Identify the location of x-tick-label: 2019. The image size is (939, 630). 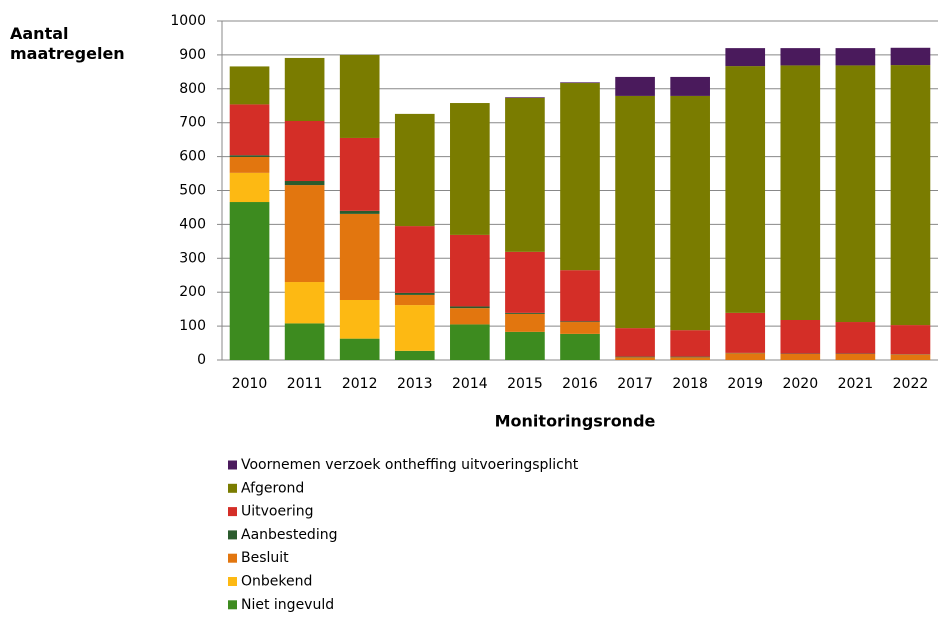
(745, 384).